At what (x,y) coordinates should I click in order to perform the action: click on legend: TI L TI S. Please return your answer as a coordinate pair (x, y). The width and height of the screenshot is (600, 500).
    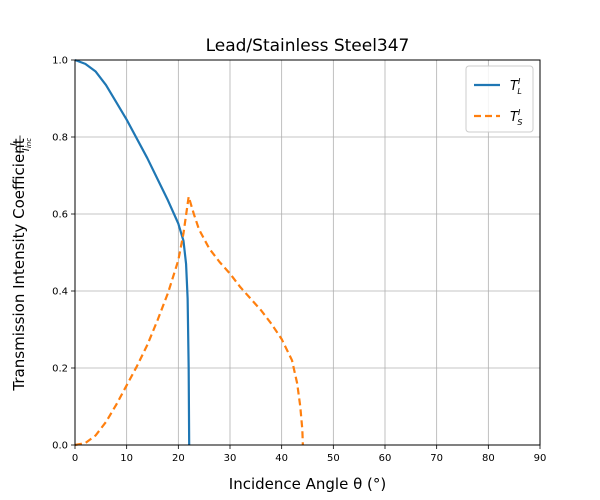
    Looking at the image, I should click on (499, 99).